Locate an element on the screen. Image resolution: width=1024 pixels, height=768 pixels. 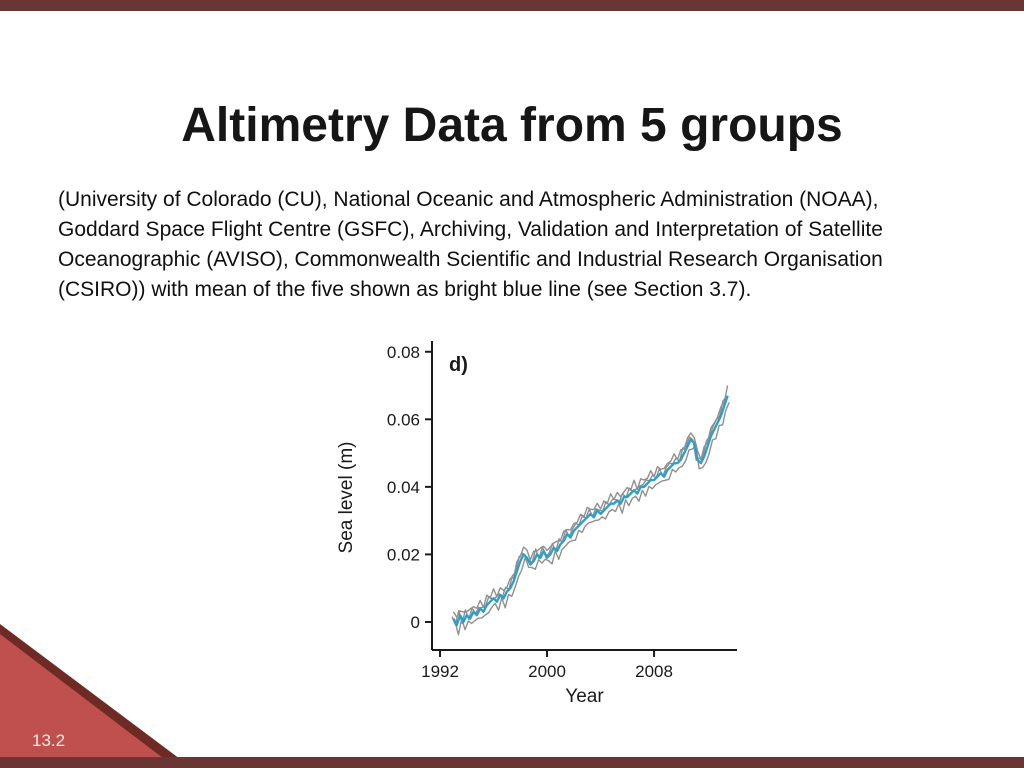
y-tick-label-4: 0.08 is located at coordinates (403, 352).